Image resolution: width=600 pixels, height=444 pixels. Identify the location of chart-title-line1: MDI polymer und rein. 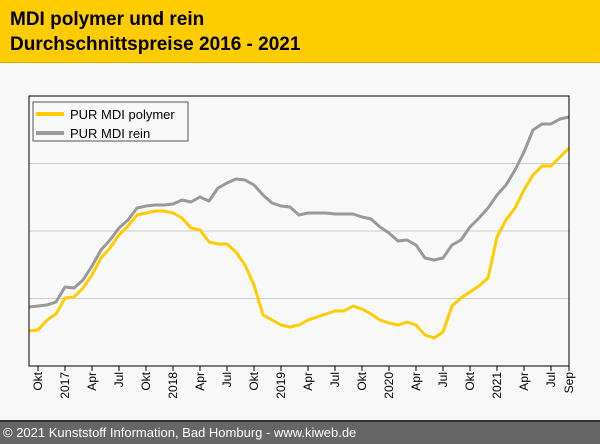
(107, 19).